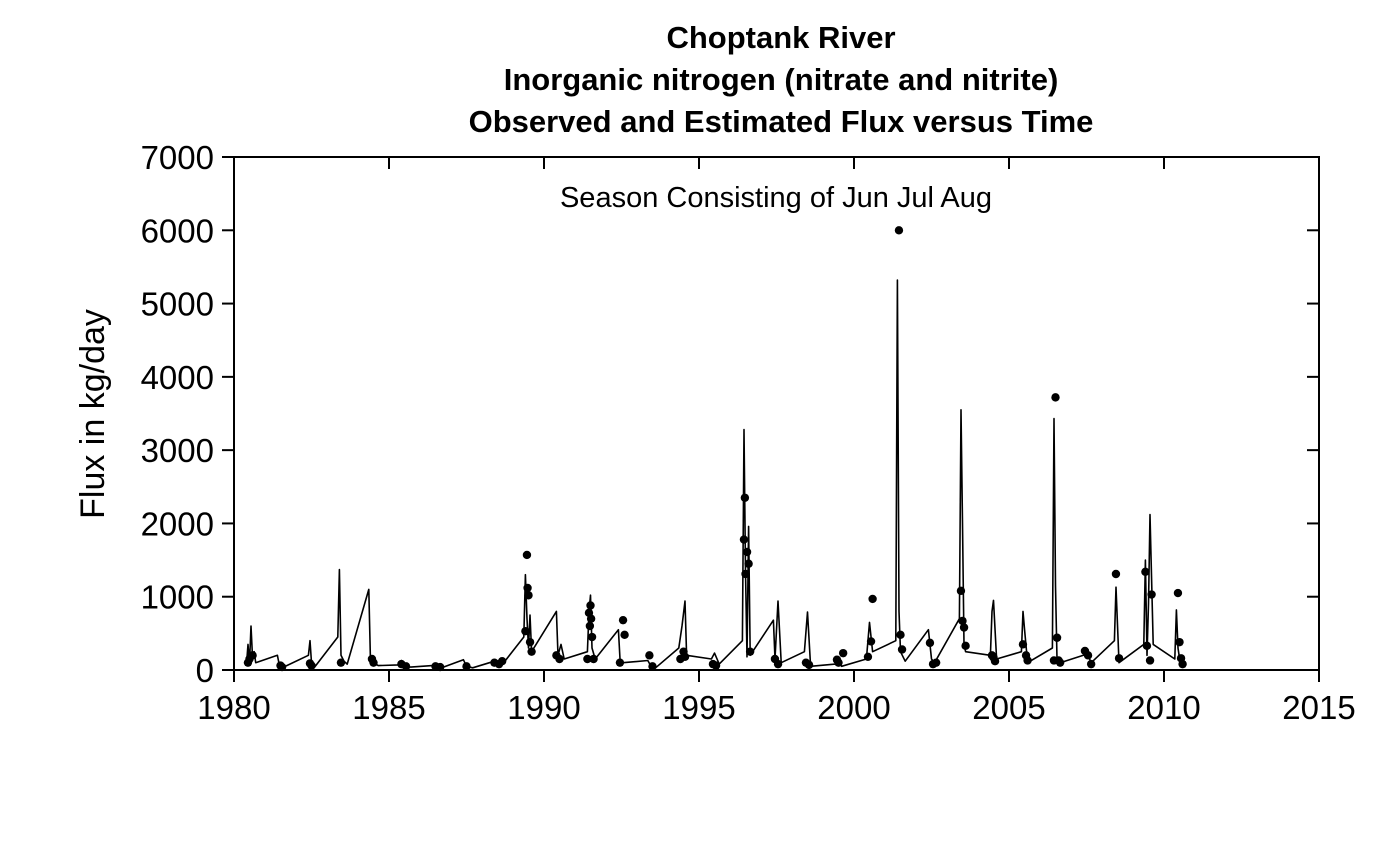 This screenshot has height=866, width=1400. Describe the element at coordinates (781, 37) in the screenshot. I see `chart-title: Choptank River` at that location.